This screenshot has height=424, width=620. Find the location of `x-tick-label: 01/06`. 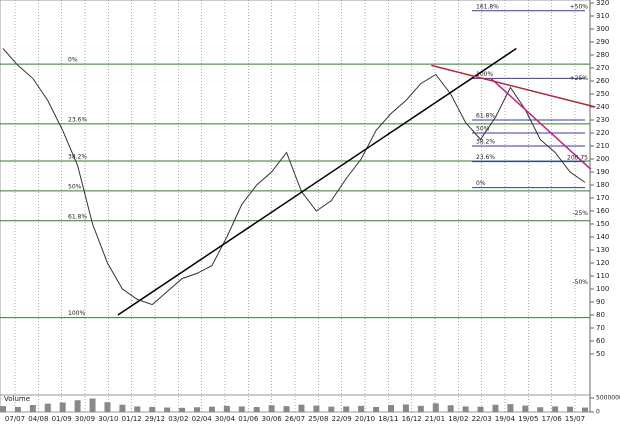

x-tick-label: 01/06 is located at coordinates (248, 419).